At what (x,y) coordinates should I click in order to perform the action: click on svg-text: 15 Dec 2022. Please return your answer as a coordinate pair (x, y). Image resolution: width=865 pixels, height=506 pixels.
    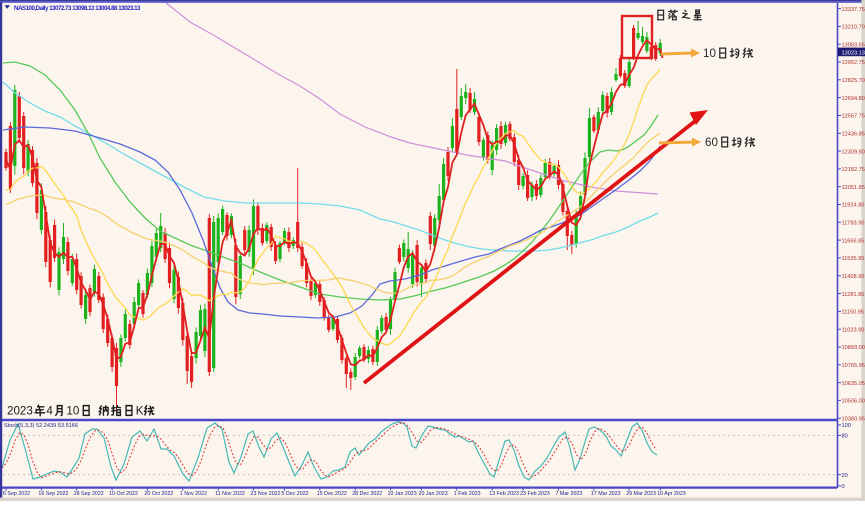
    Looking at the image, I should click on (332, 494).